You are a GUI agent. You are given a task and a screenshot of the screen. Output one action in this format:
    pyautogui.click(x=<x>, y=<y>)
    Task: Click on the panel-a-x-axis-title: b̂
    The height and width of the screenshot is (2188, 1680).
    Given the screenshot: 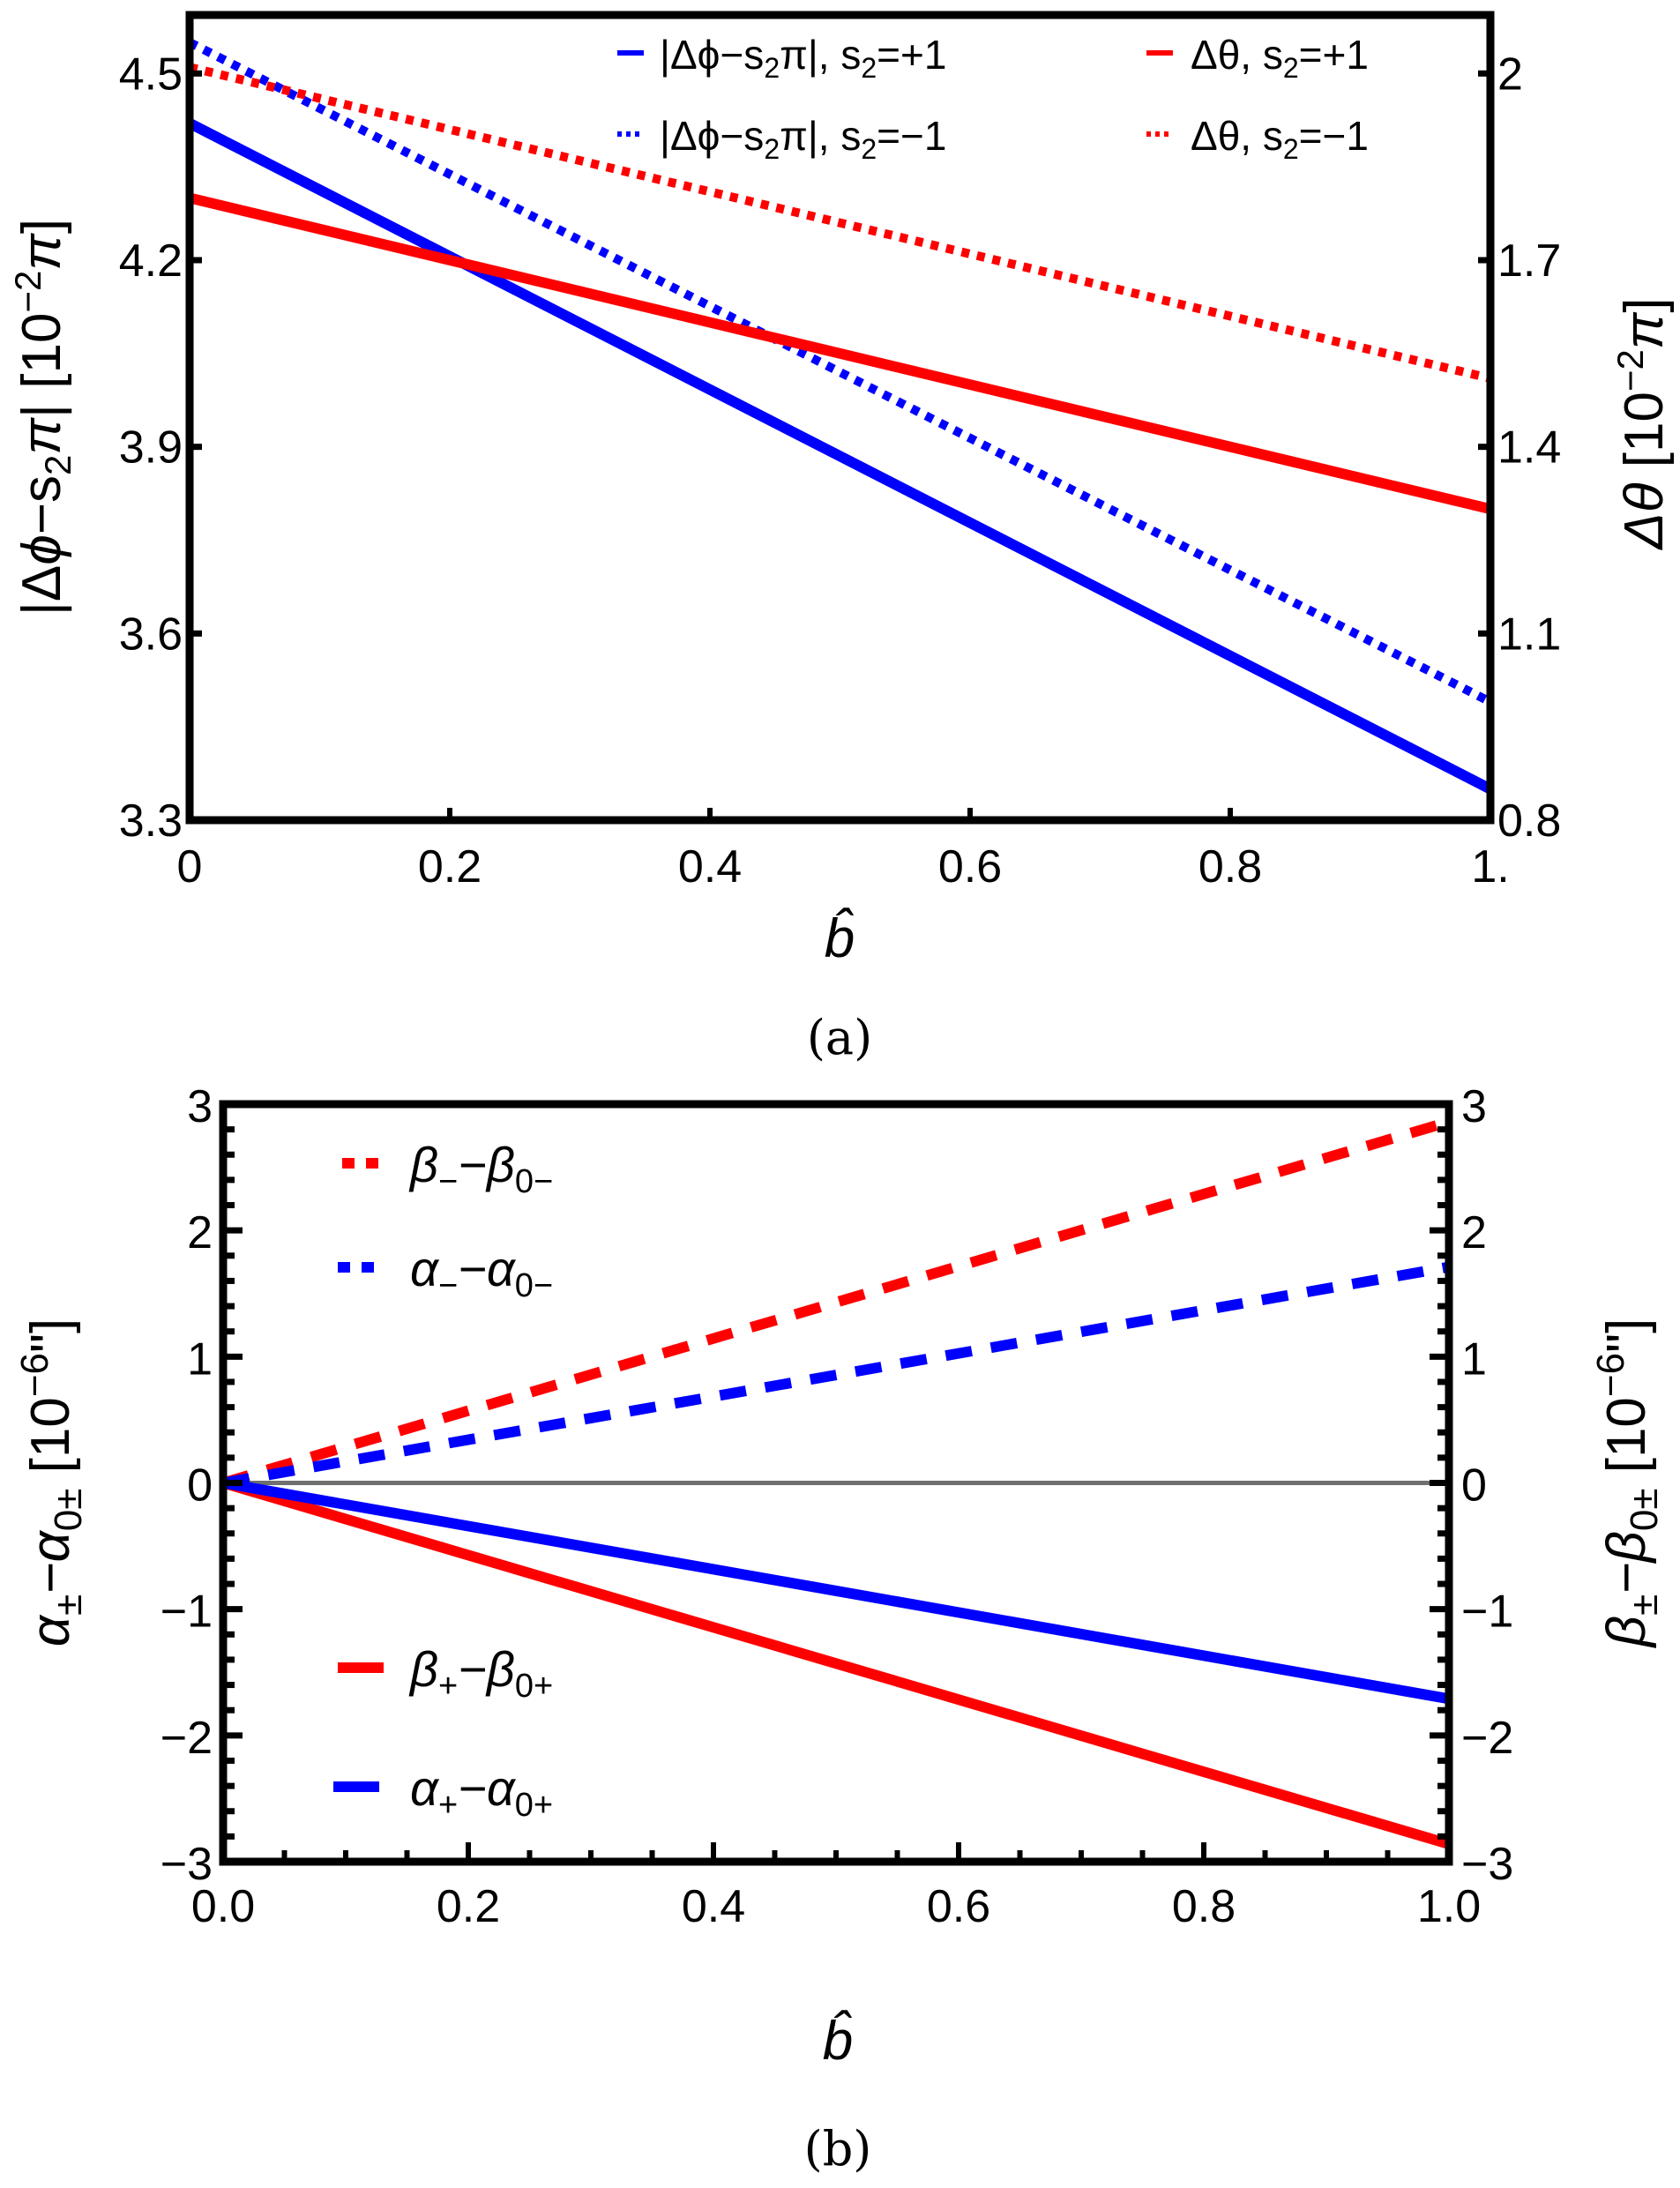 What is the action you would take?
    pyautogui.click(x=840, y=938)
    